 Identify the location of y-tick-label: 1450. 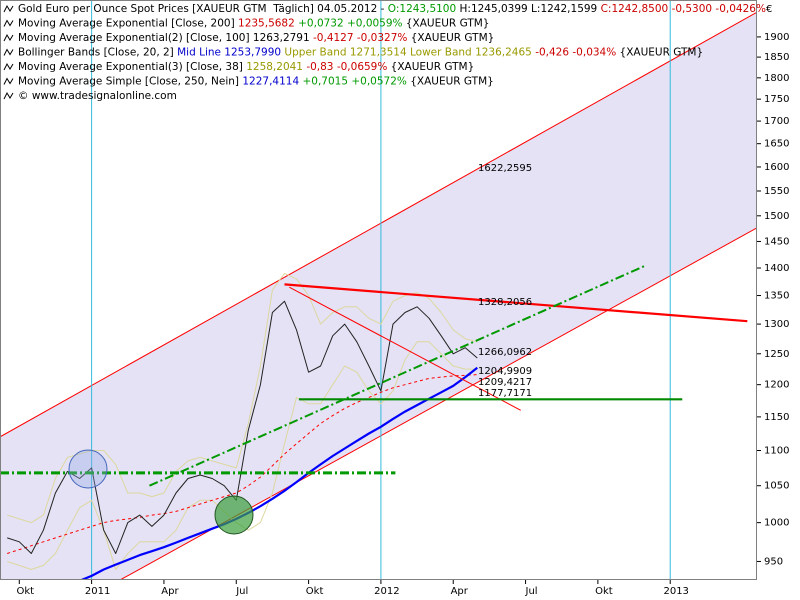
(776, 241).